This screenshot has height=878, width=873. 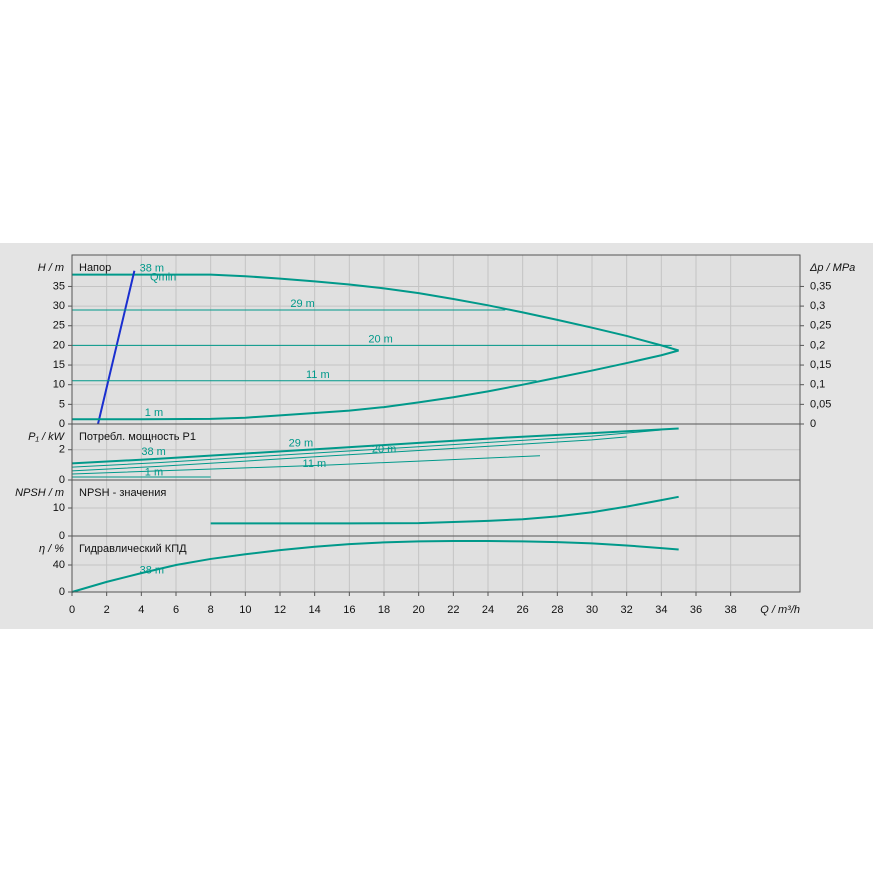 What do you see at coordinates (592, 610) in the screenshot?
I see `x-tick-label: 30` at bounding box center [592, 610].